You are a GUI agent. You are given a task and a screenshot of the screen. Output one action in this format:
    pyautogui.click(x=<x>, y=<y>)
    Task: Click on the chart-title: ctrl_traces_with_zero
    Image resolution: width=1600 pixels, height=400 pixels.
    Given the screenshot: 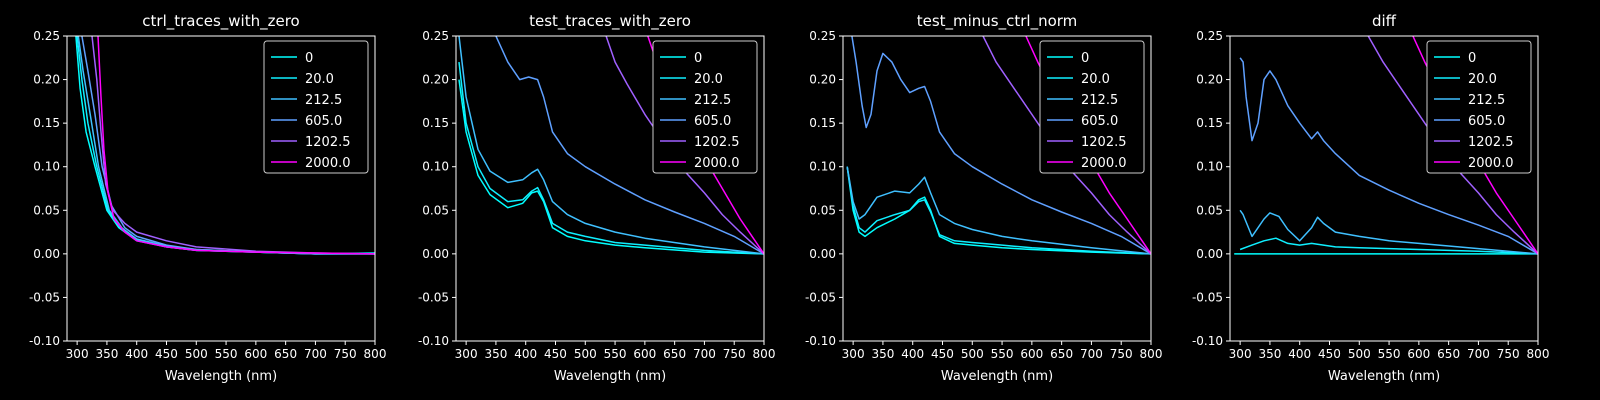 What is the action you would take?
    pyautogui.click(x=220, y=21)
    